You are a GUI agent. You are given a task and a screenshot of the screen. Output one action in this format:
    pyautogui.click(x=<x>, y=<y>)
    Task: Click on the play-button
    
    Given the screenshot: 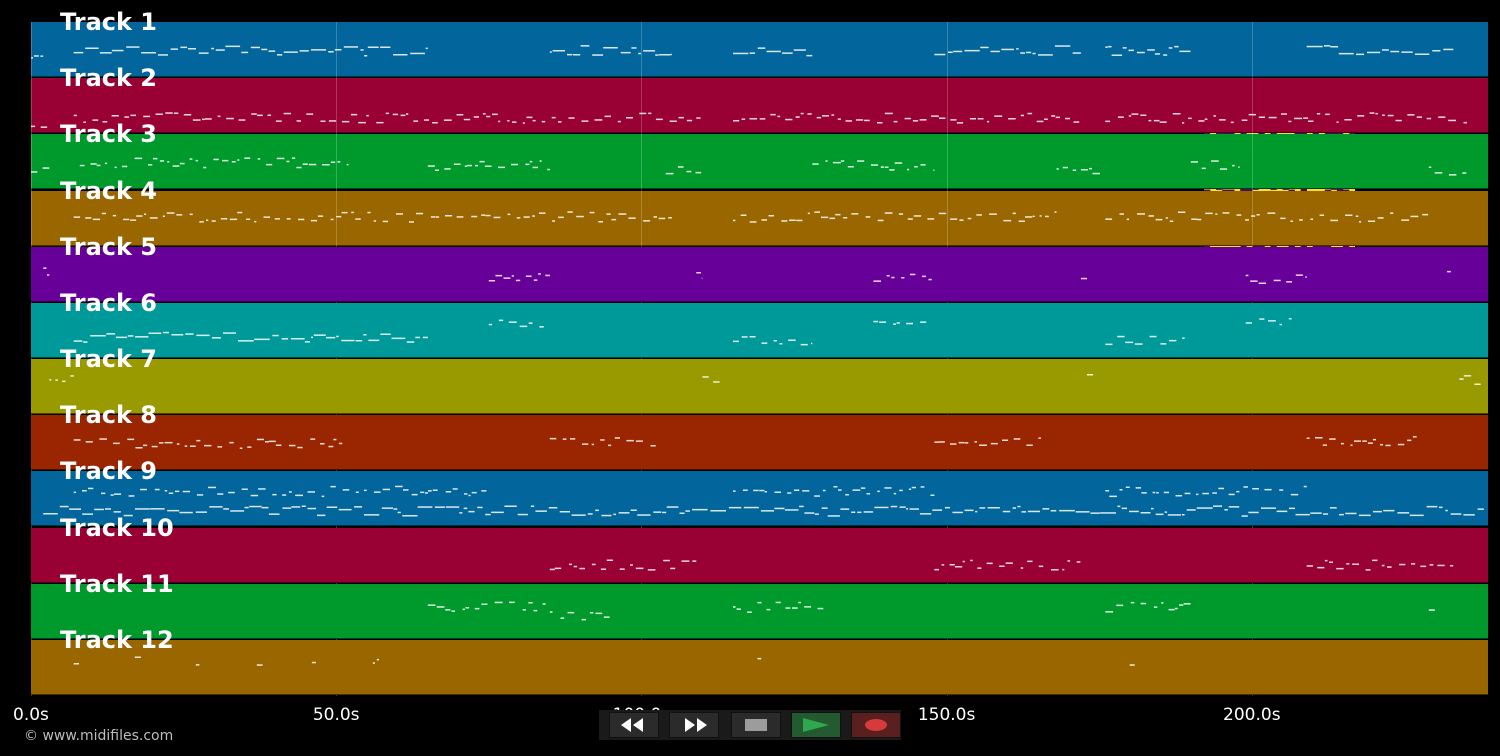 What is the action you would take?
    pyautogui.click(x=816, y=725)
    